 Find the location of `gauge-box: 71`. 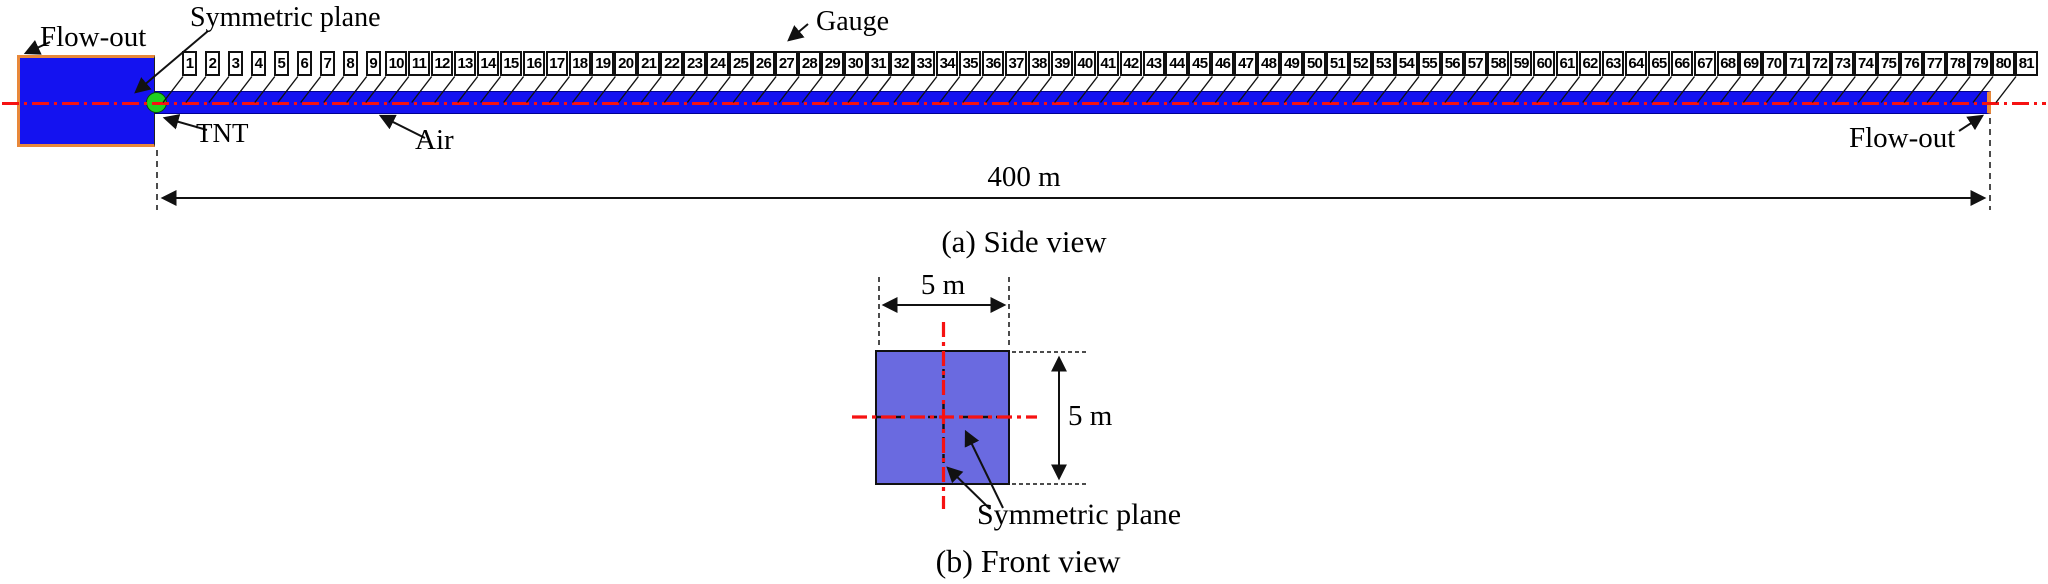

gauge-box: 71 is located at coordinates (1796, 63).